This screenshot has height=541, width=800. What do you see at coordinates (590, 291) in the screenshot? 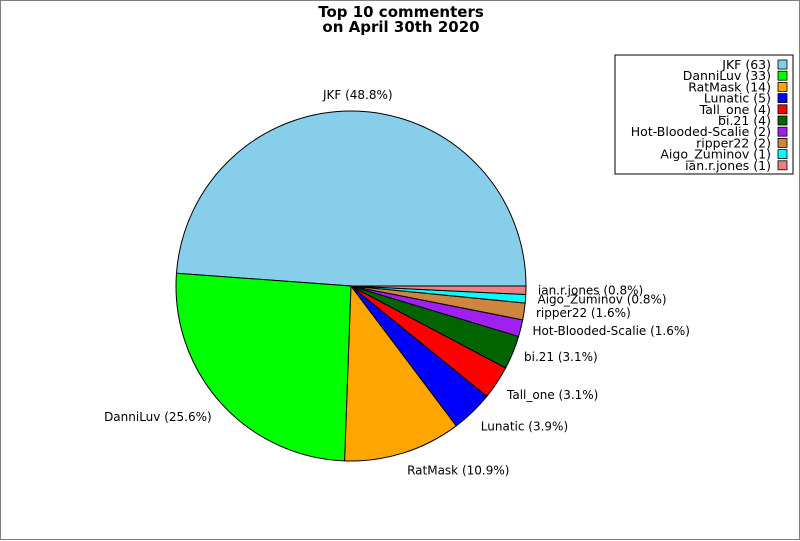
I see `slice-label-ian-r-jones: ian.r.jones (0.8%)` at bounding box center [590, 291].